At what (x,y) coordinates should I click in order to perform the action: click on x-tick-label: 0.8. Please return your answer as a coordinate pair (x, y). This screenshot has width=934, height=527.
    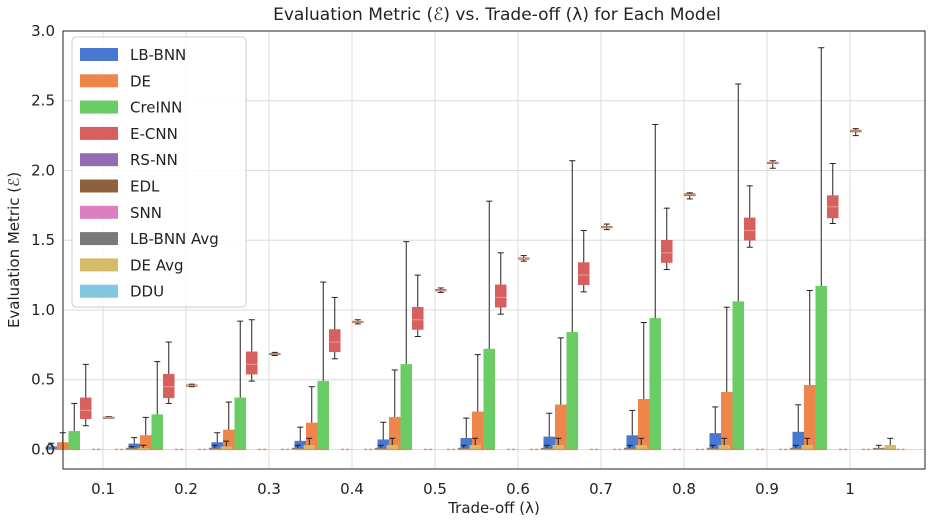
    Looking at the image, I should click on (684, 489).